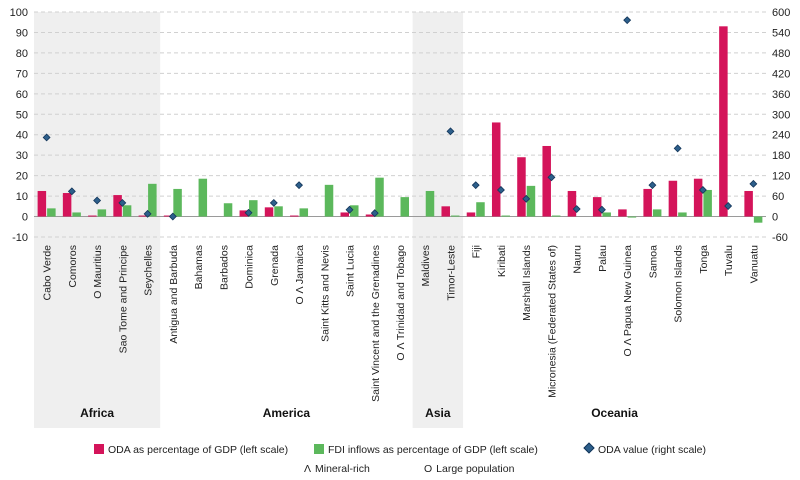 This screenshot has width=800, height=480. Describe the element at coordinates (451, 273) in the screenshot. I see `category-label: Timor-Leste` at that location.